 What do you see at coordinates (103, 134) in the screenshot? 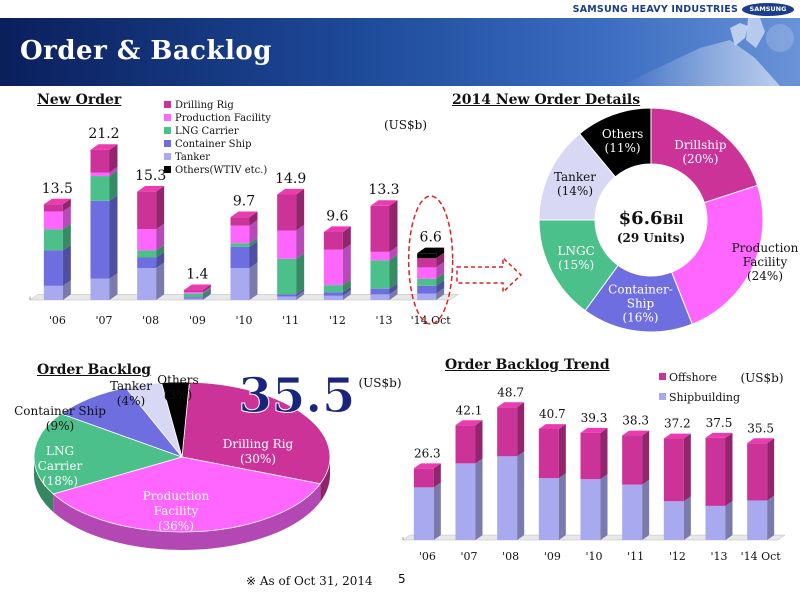
I see `bar-total-label: 21.2` at bounding box center [103, 134].